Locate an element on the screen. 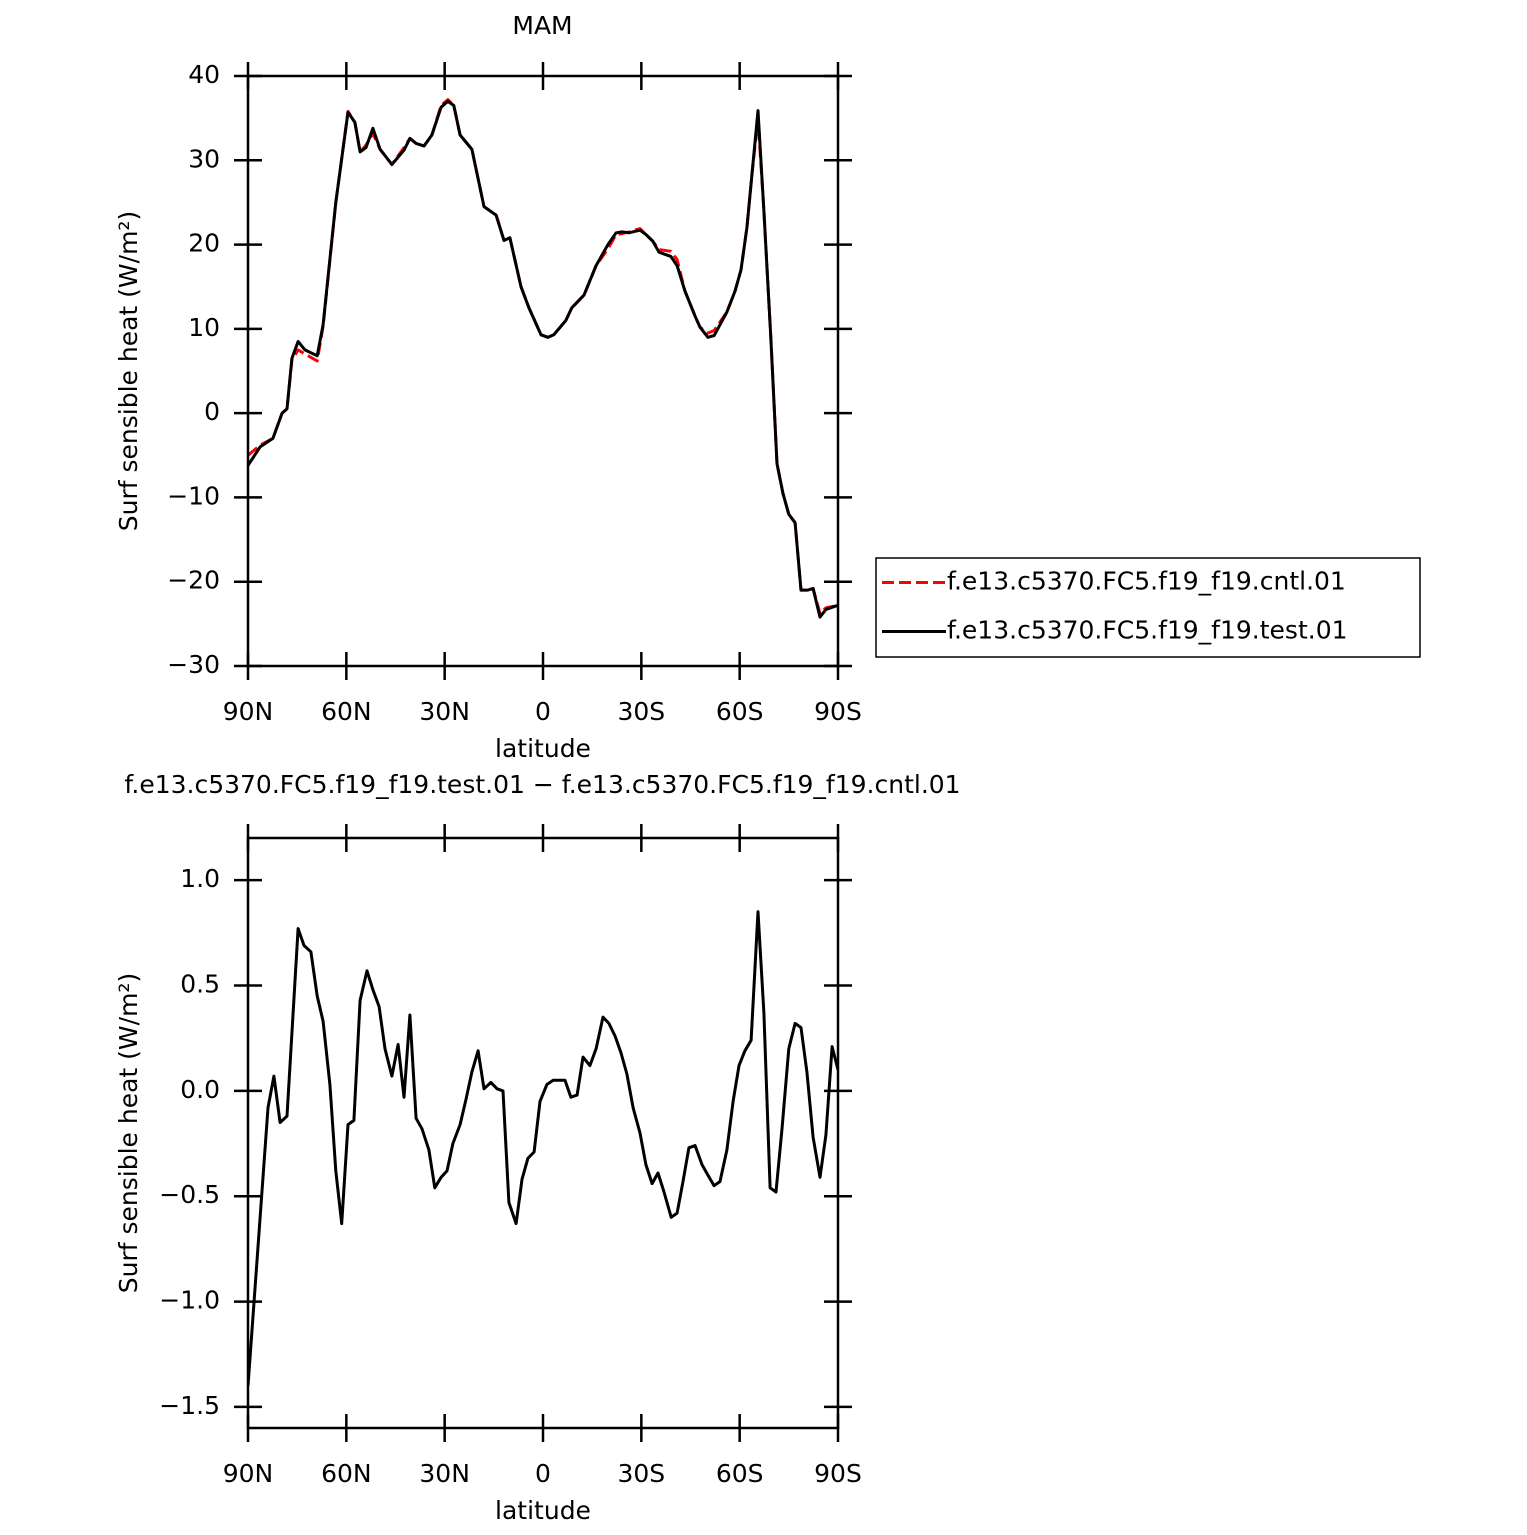  y-tick-label: −1.0 is located at coordinates (189, 1300).